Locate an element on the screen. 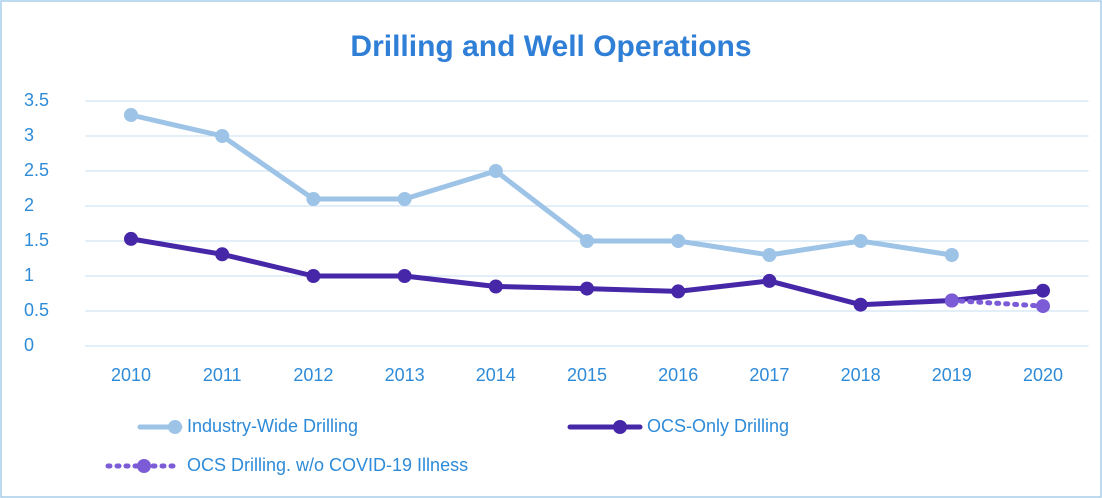  x-tick-label: 2015 is located at coordinates (587, 375).